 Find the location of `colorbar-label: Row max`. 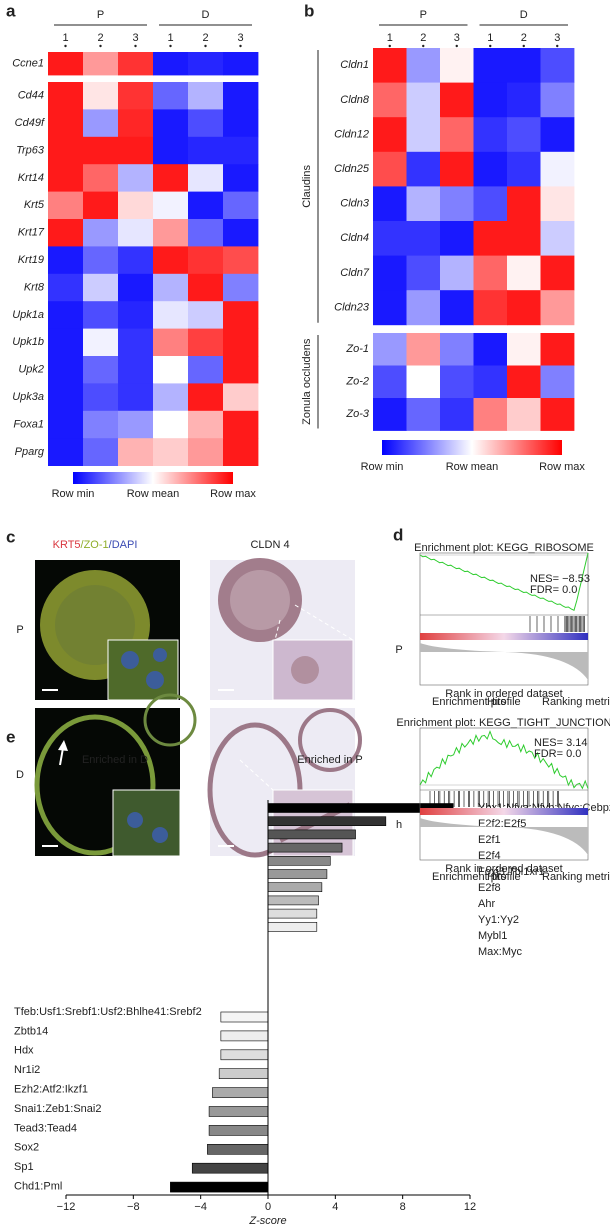

colorbar-label: Row max is located at coordinates (562, 467).